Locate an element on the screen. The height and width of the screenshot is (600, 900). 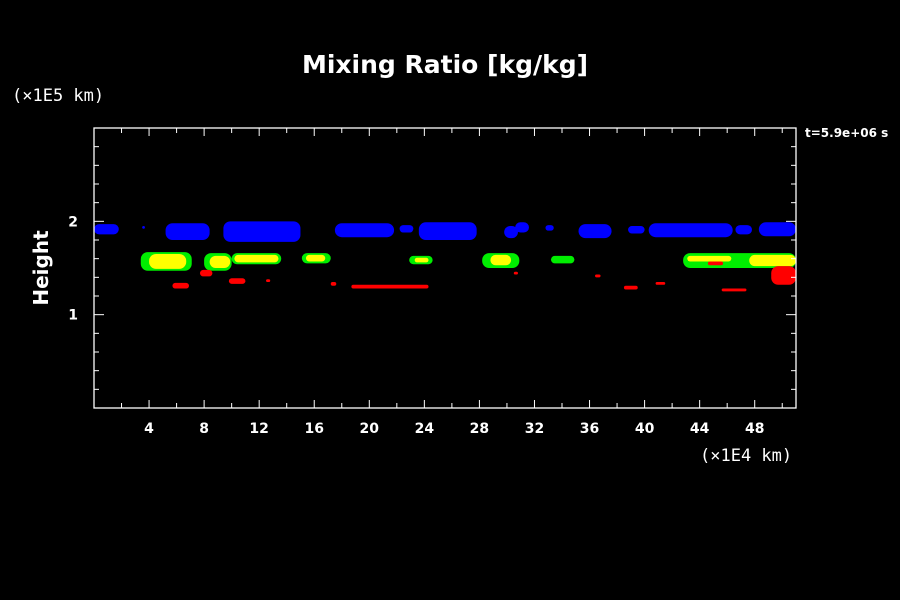
y-axis-label: Height is located at coordinates (41, 268).